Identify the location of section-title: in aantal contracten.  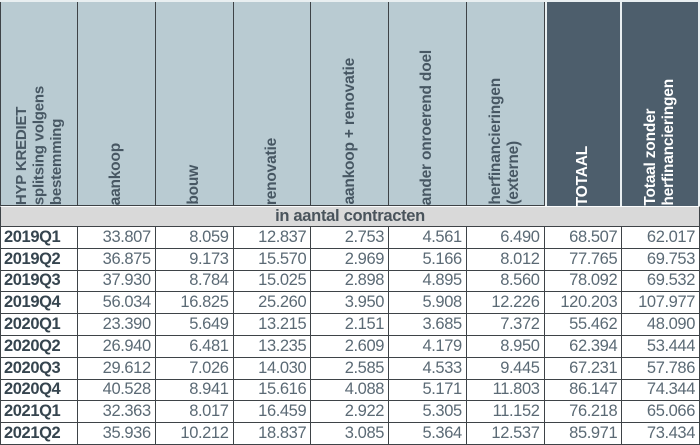
(350, 216).